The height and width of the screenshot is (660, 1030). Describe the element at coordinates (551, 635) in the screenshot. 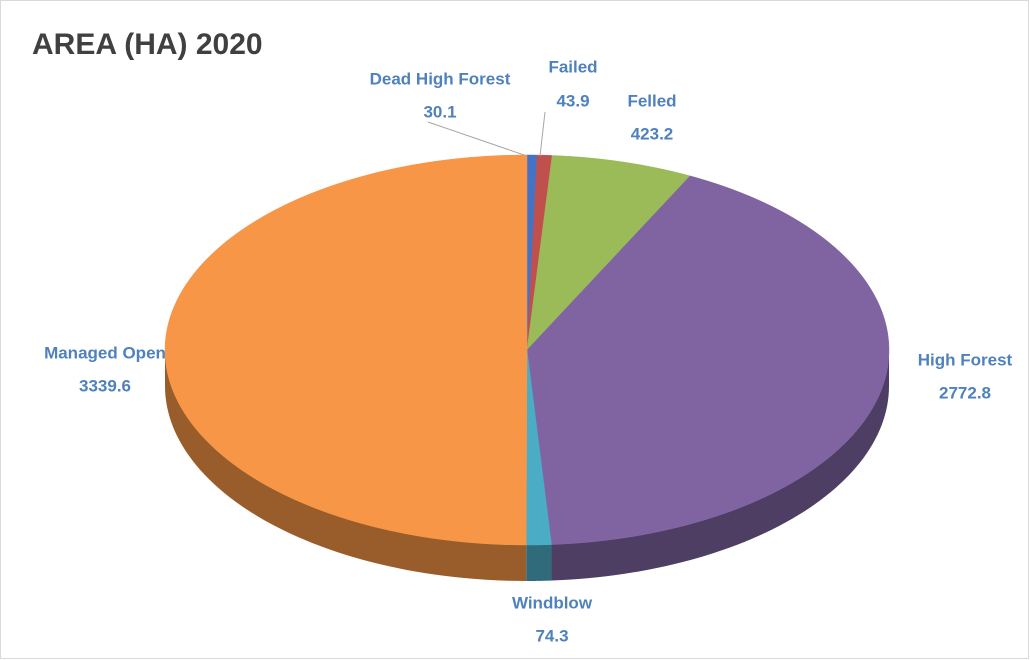

I see `data-label-value: 74.3` at that location.